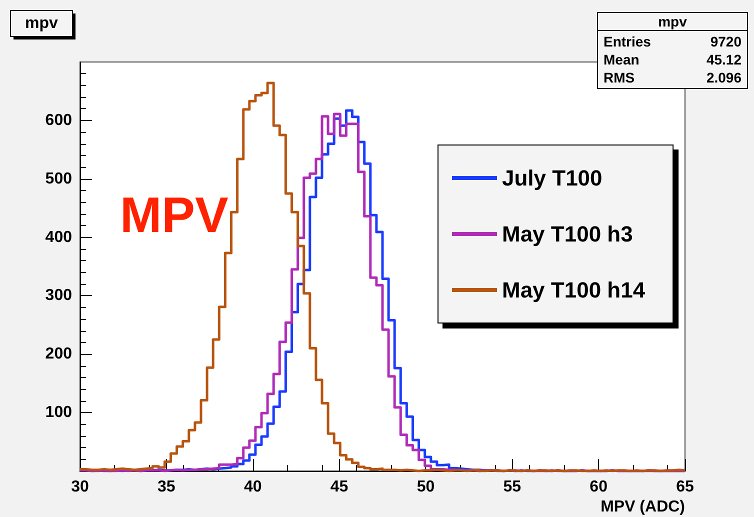 This screenshot has width=754, height=517. I want to click on legend-label: July T100, so click(552, 178).